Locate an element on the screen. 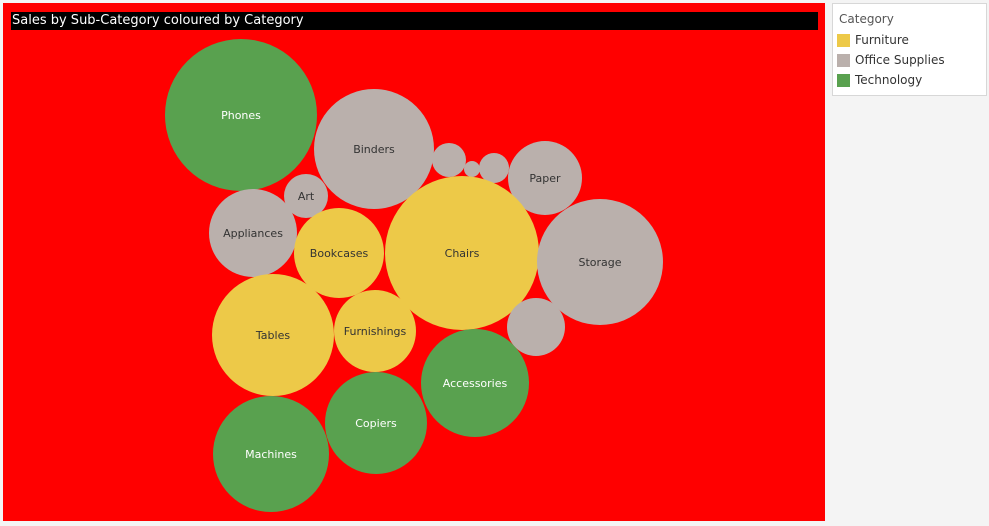  legend-title: Category is located at coordinates (866, 19).